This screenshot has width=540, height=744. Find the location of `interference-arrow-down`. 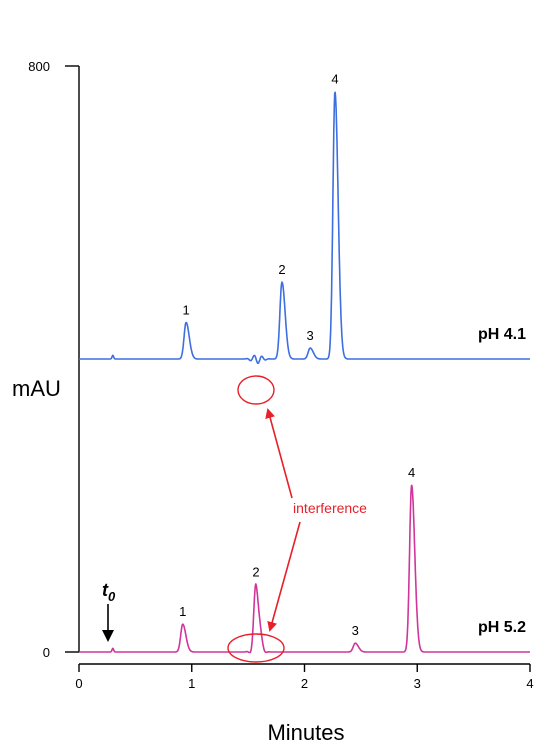

interference-arrow-down is located at coordinates (284, 576).